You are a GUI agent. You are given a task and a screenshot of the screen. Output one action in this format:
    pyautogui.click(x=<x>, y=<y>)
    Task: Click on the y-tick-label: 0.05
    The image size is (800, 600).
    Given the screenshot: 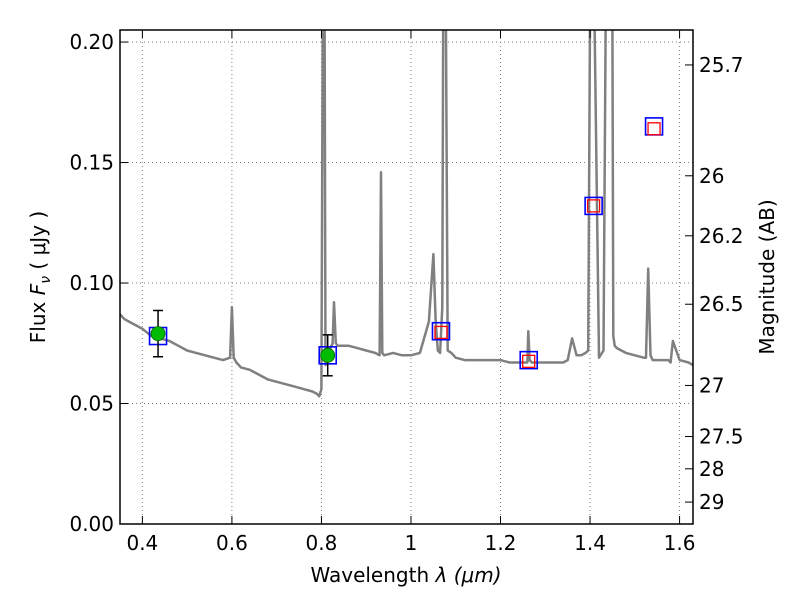 What is the action you would take?
    pyautogui.click(x=91, y=404)
    